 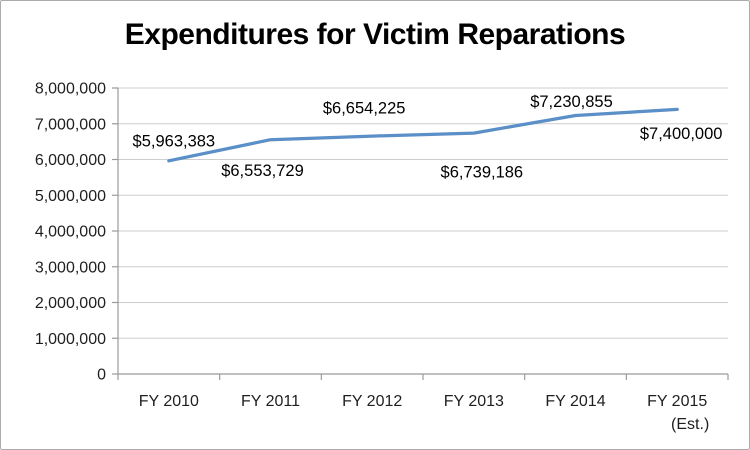 What do you see at coordinates (262, 171) in the screenshot?
I see `data-point-label: $6,553,729` at bounding box center [262, 171].